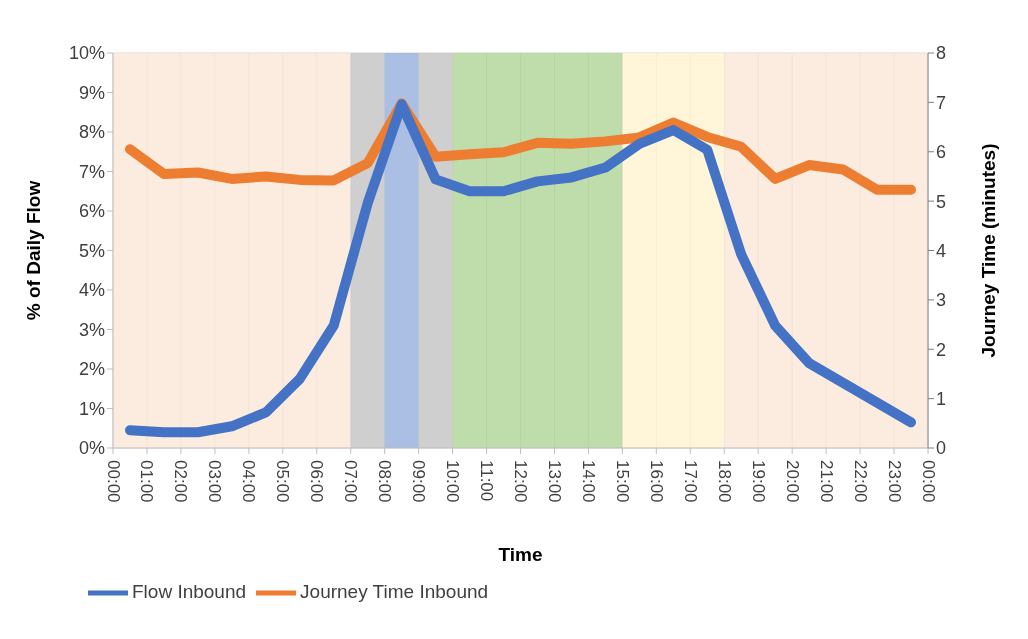 The image size is (1028, 639). I want to click on y-tick-label: 1%, so click(91, 408).